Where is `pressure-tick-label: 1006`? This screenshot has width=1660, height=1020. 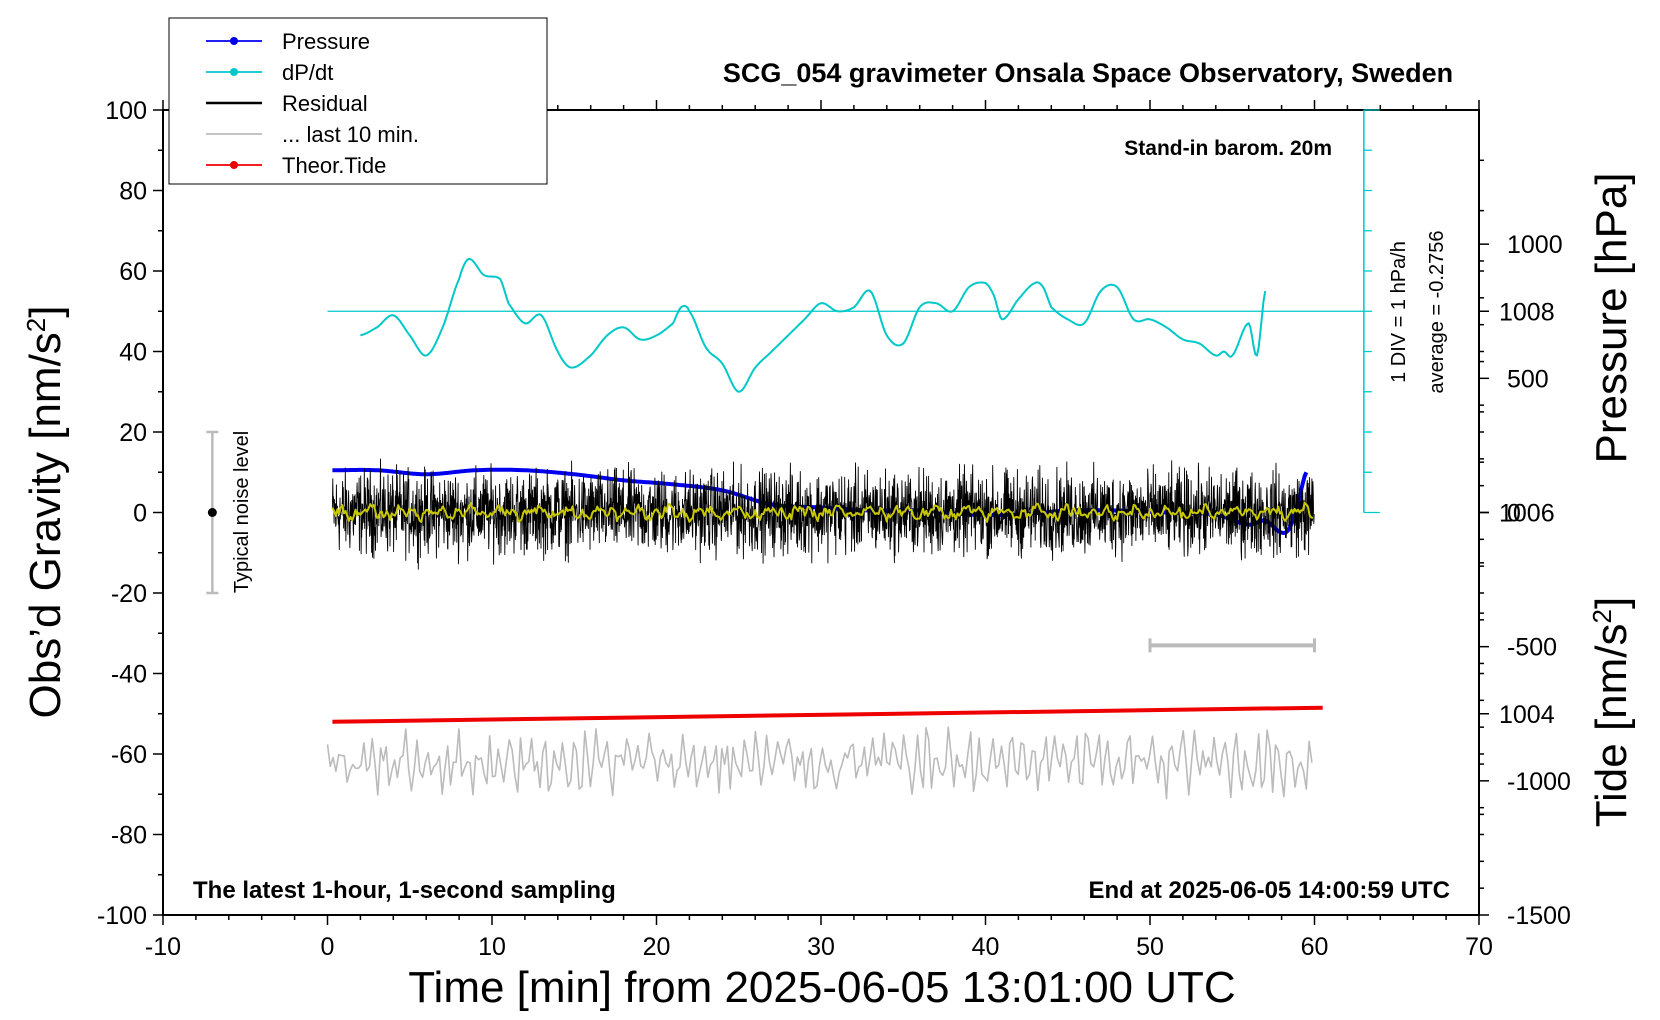 pressure-tick-label: 1006 is located at coordinates (1527, 514).